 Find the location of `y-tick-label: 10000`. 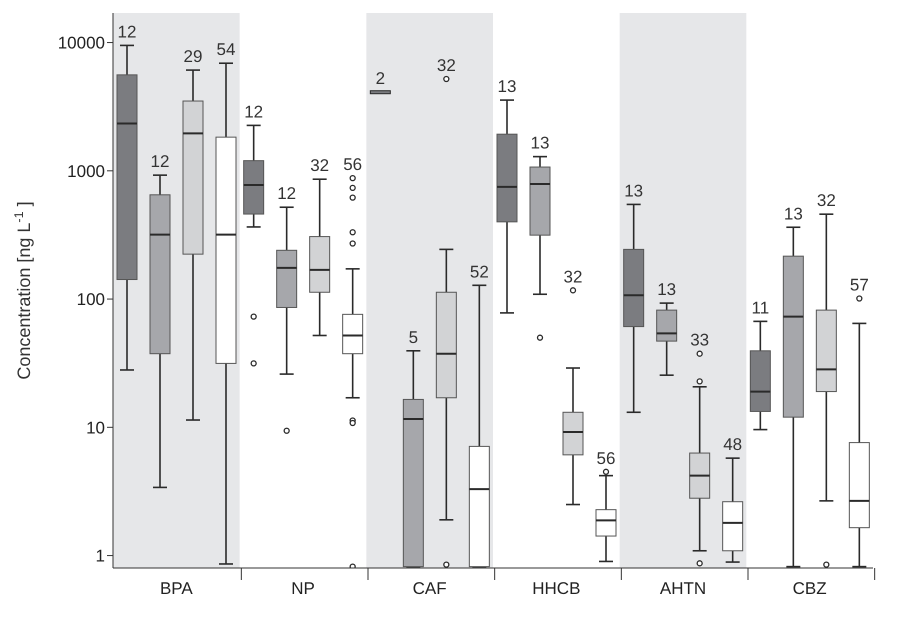

y-tick-label: 10000 is located at coordinates (81, 43).